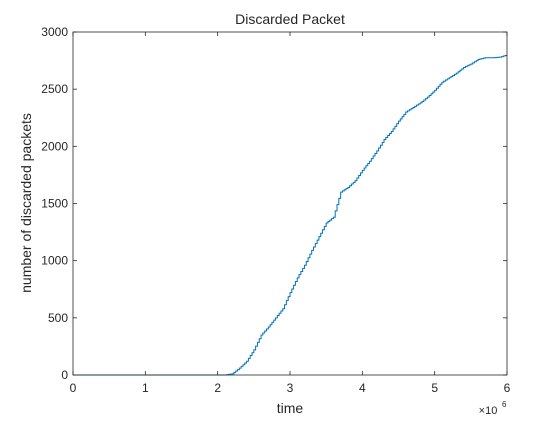 This screenshot has height=425, width=560. I want to click on x-axis-multiplier: ×10, so click(488, 411).